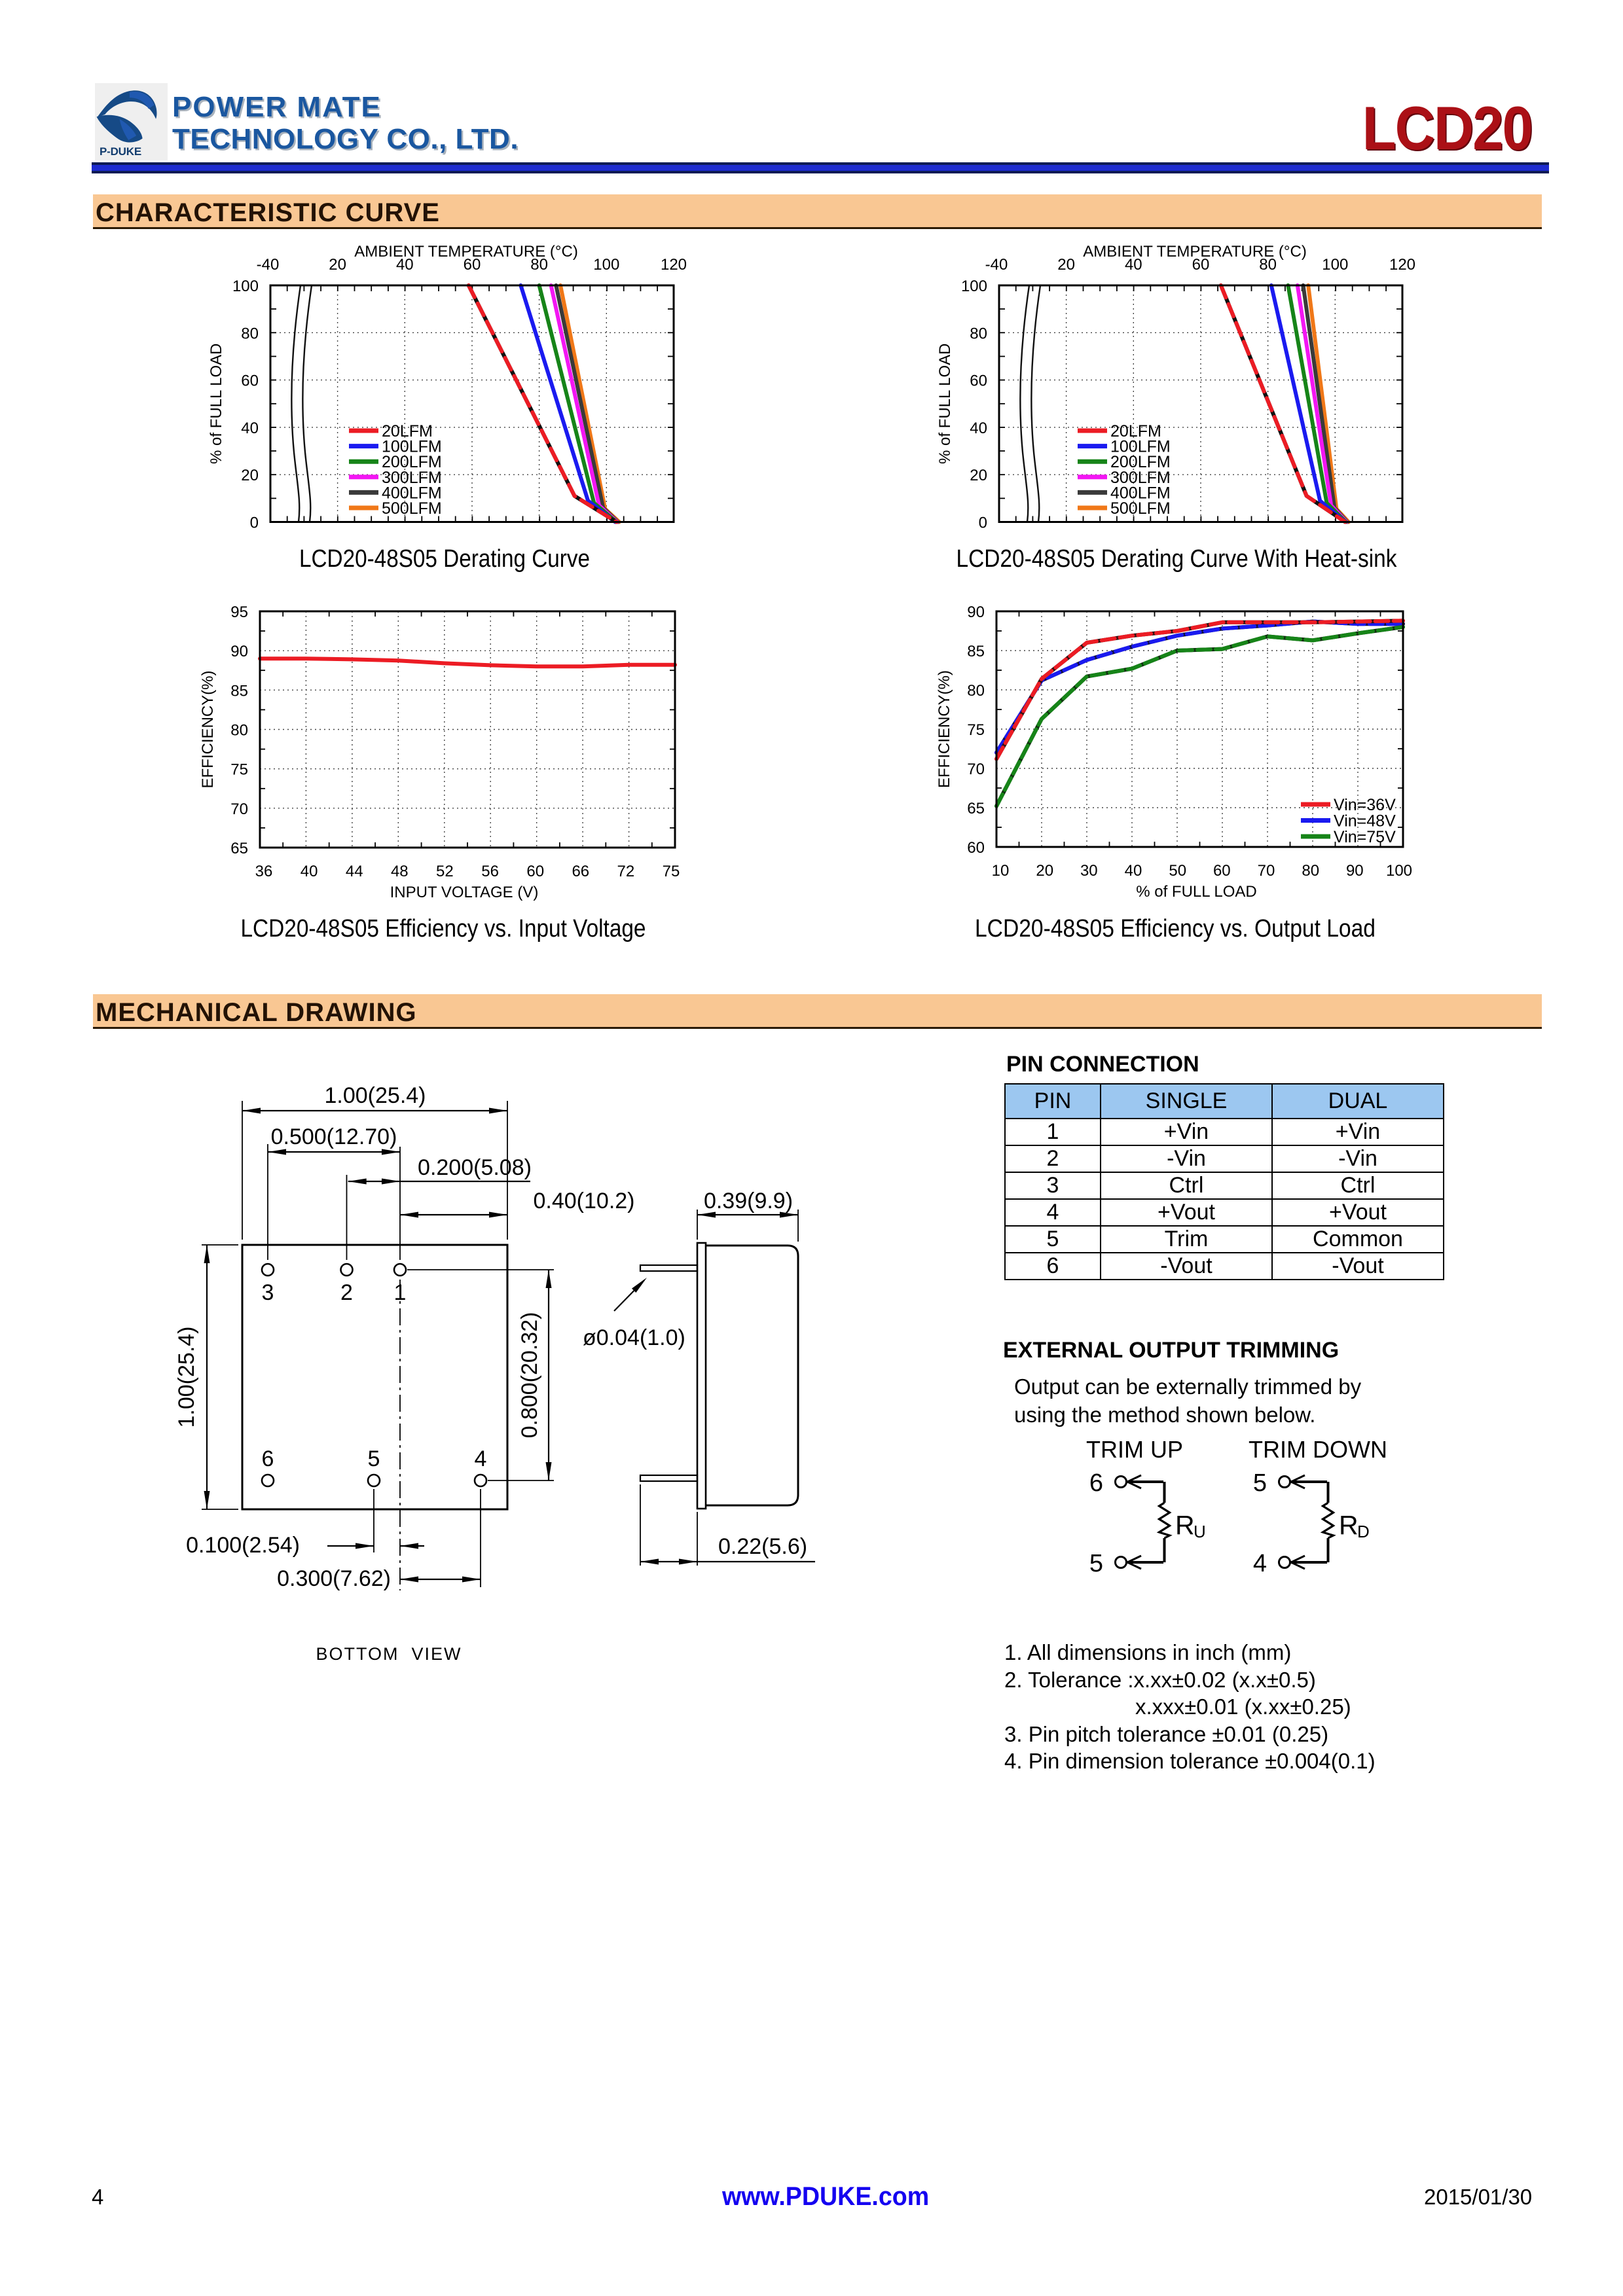 Image resolution: width=1623 pixels, height=2296 pixels. Describe the element at coordinates (1001, 871) in the screenshot. I see `svg-text: 10` at that location.